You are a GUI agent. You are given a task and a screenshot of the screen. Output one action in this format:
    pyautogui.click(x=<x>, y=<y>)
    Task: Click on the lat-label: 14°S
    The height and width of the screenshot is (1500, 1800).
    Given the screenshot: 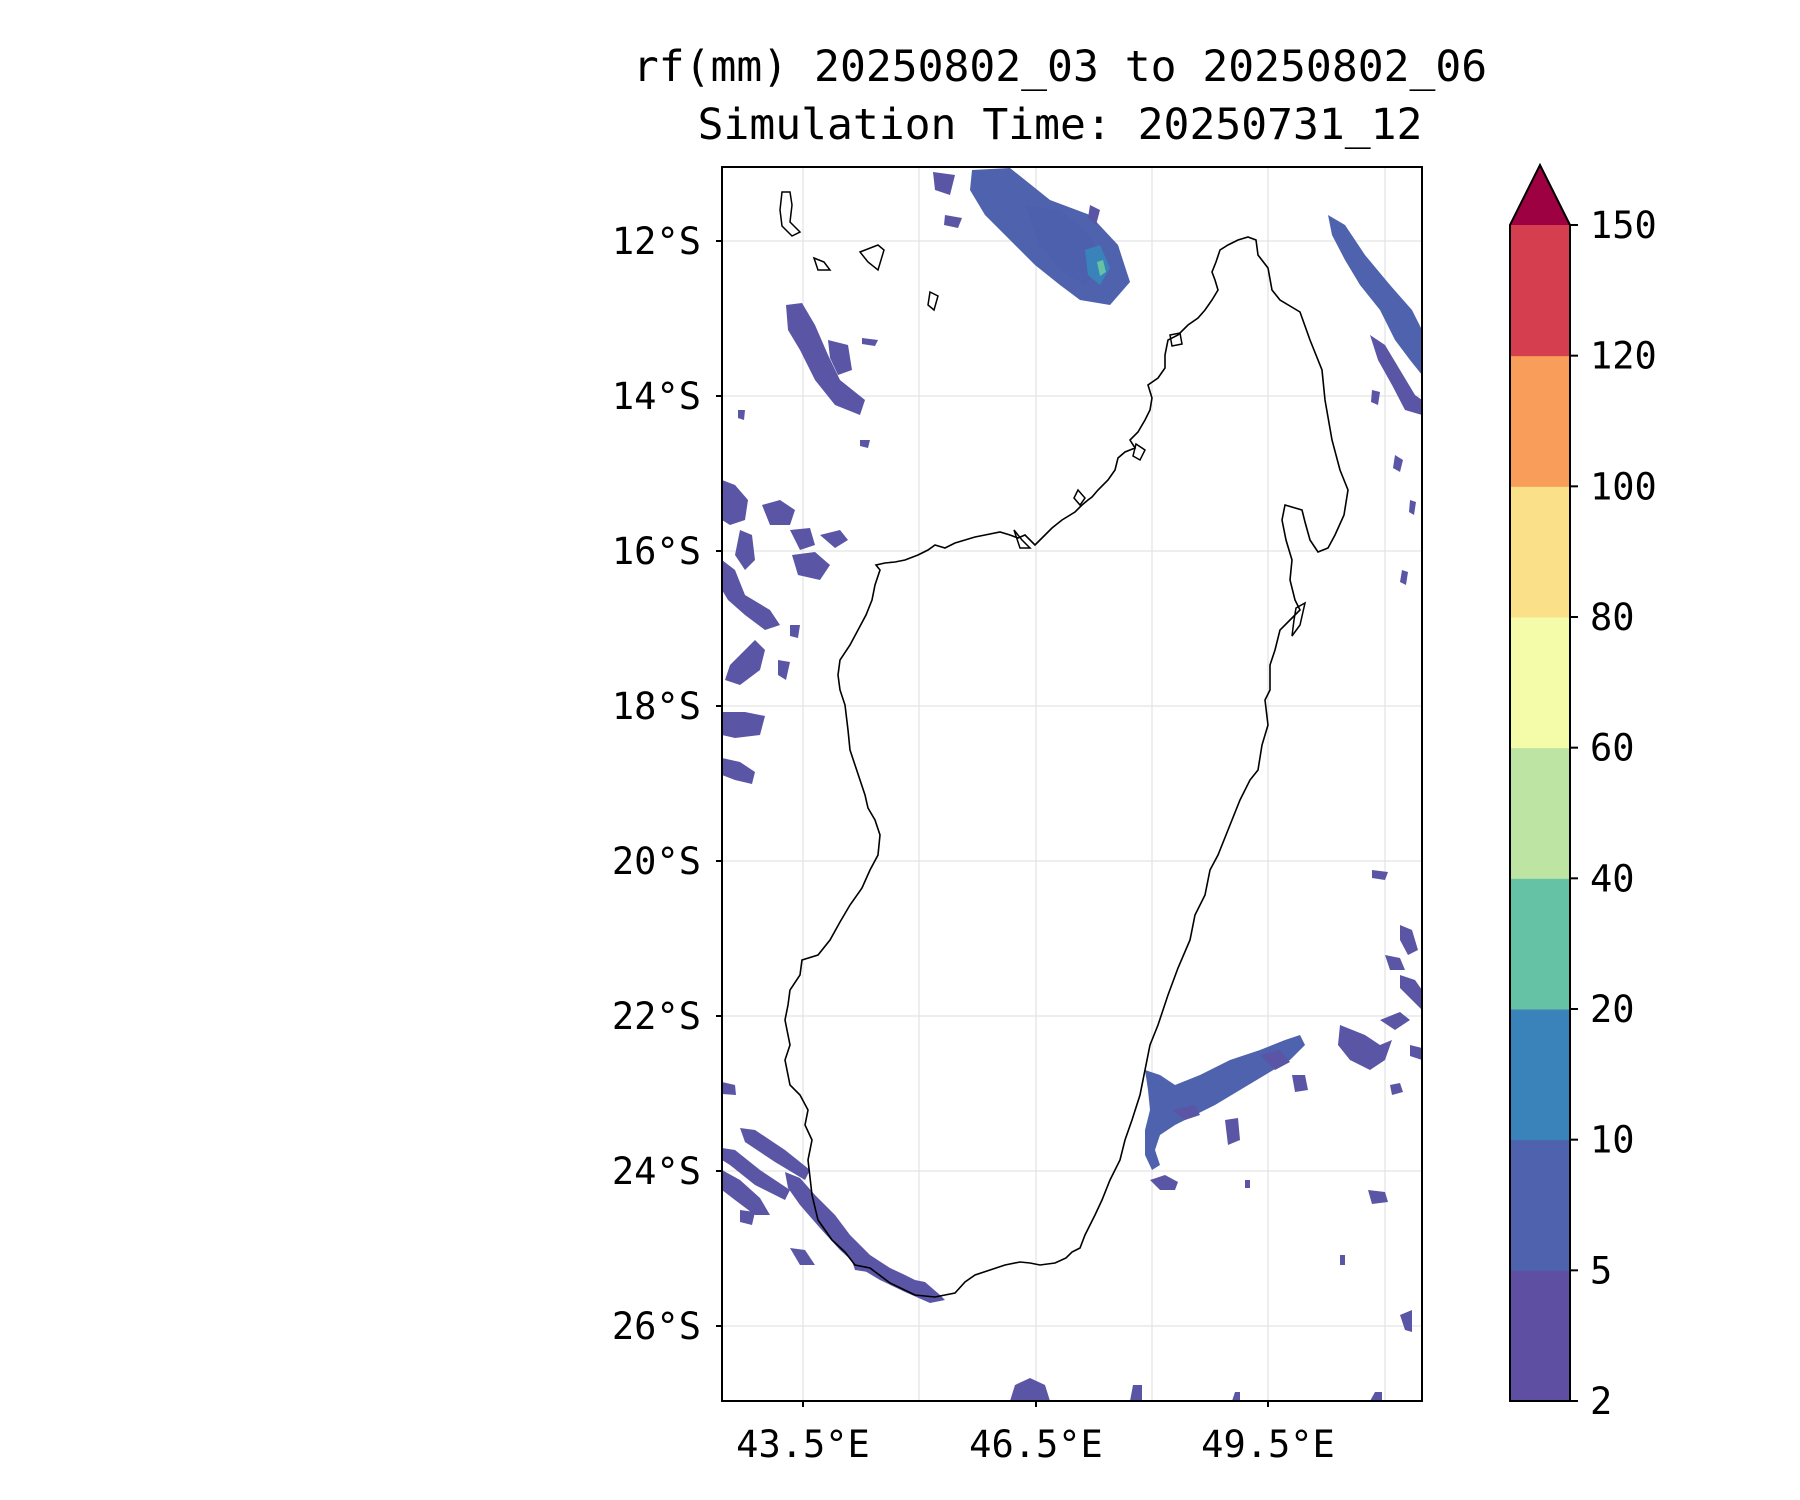 What is the action you would take?
    pyautogui.click(x=656, y=396)
    